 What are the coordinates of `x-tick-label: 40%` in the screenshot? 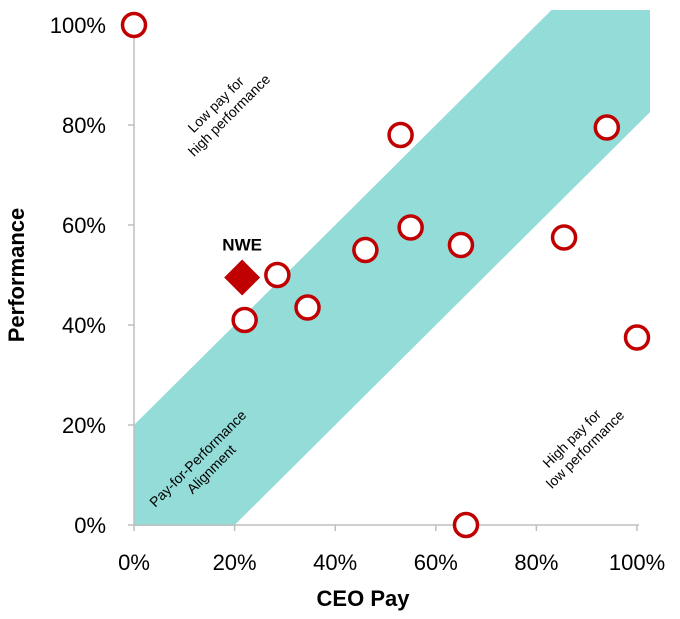 It's located at (335, 562).